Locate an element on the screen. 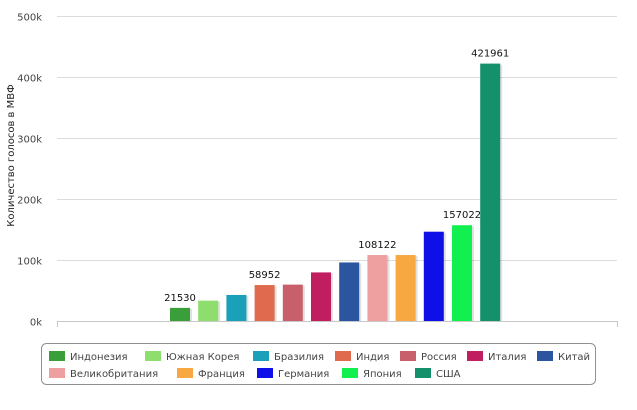  legend-item: Индия is located at coordinates (362, 357).